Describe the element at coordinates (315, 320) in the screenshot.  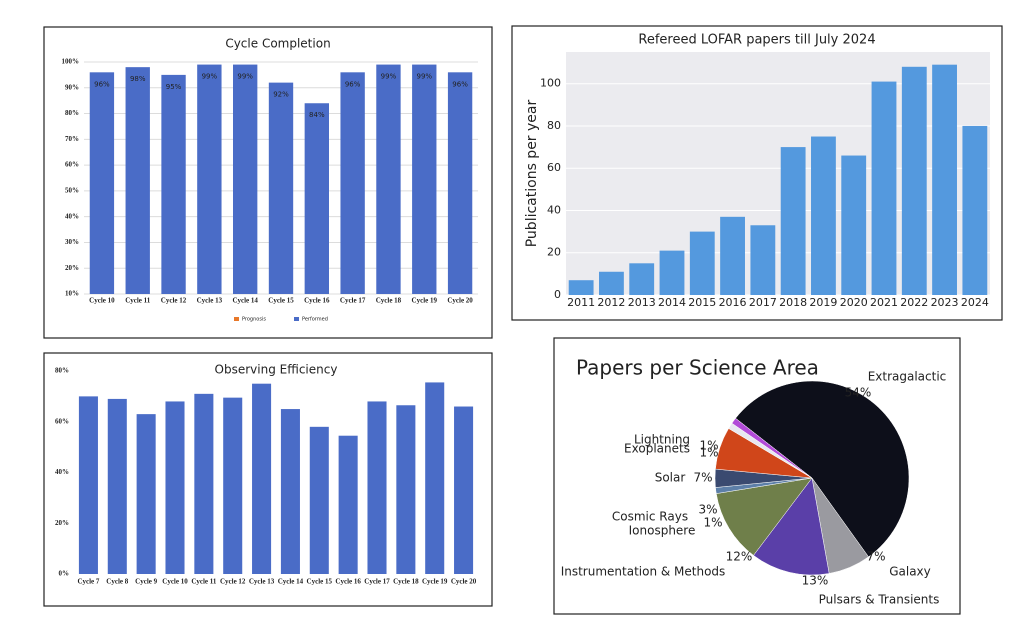
I see `legend-label: Performed` at that location.